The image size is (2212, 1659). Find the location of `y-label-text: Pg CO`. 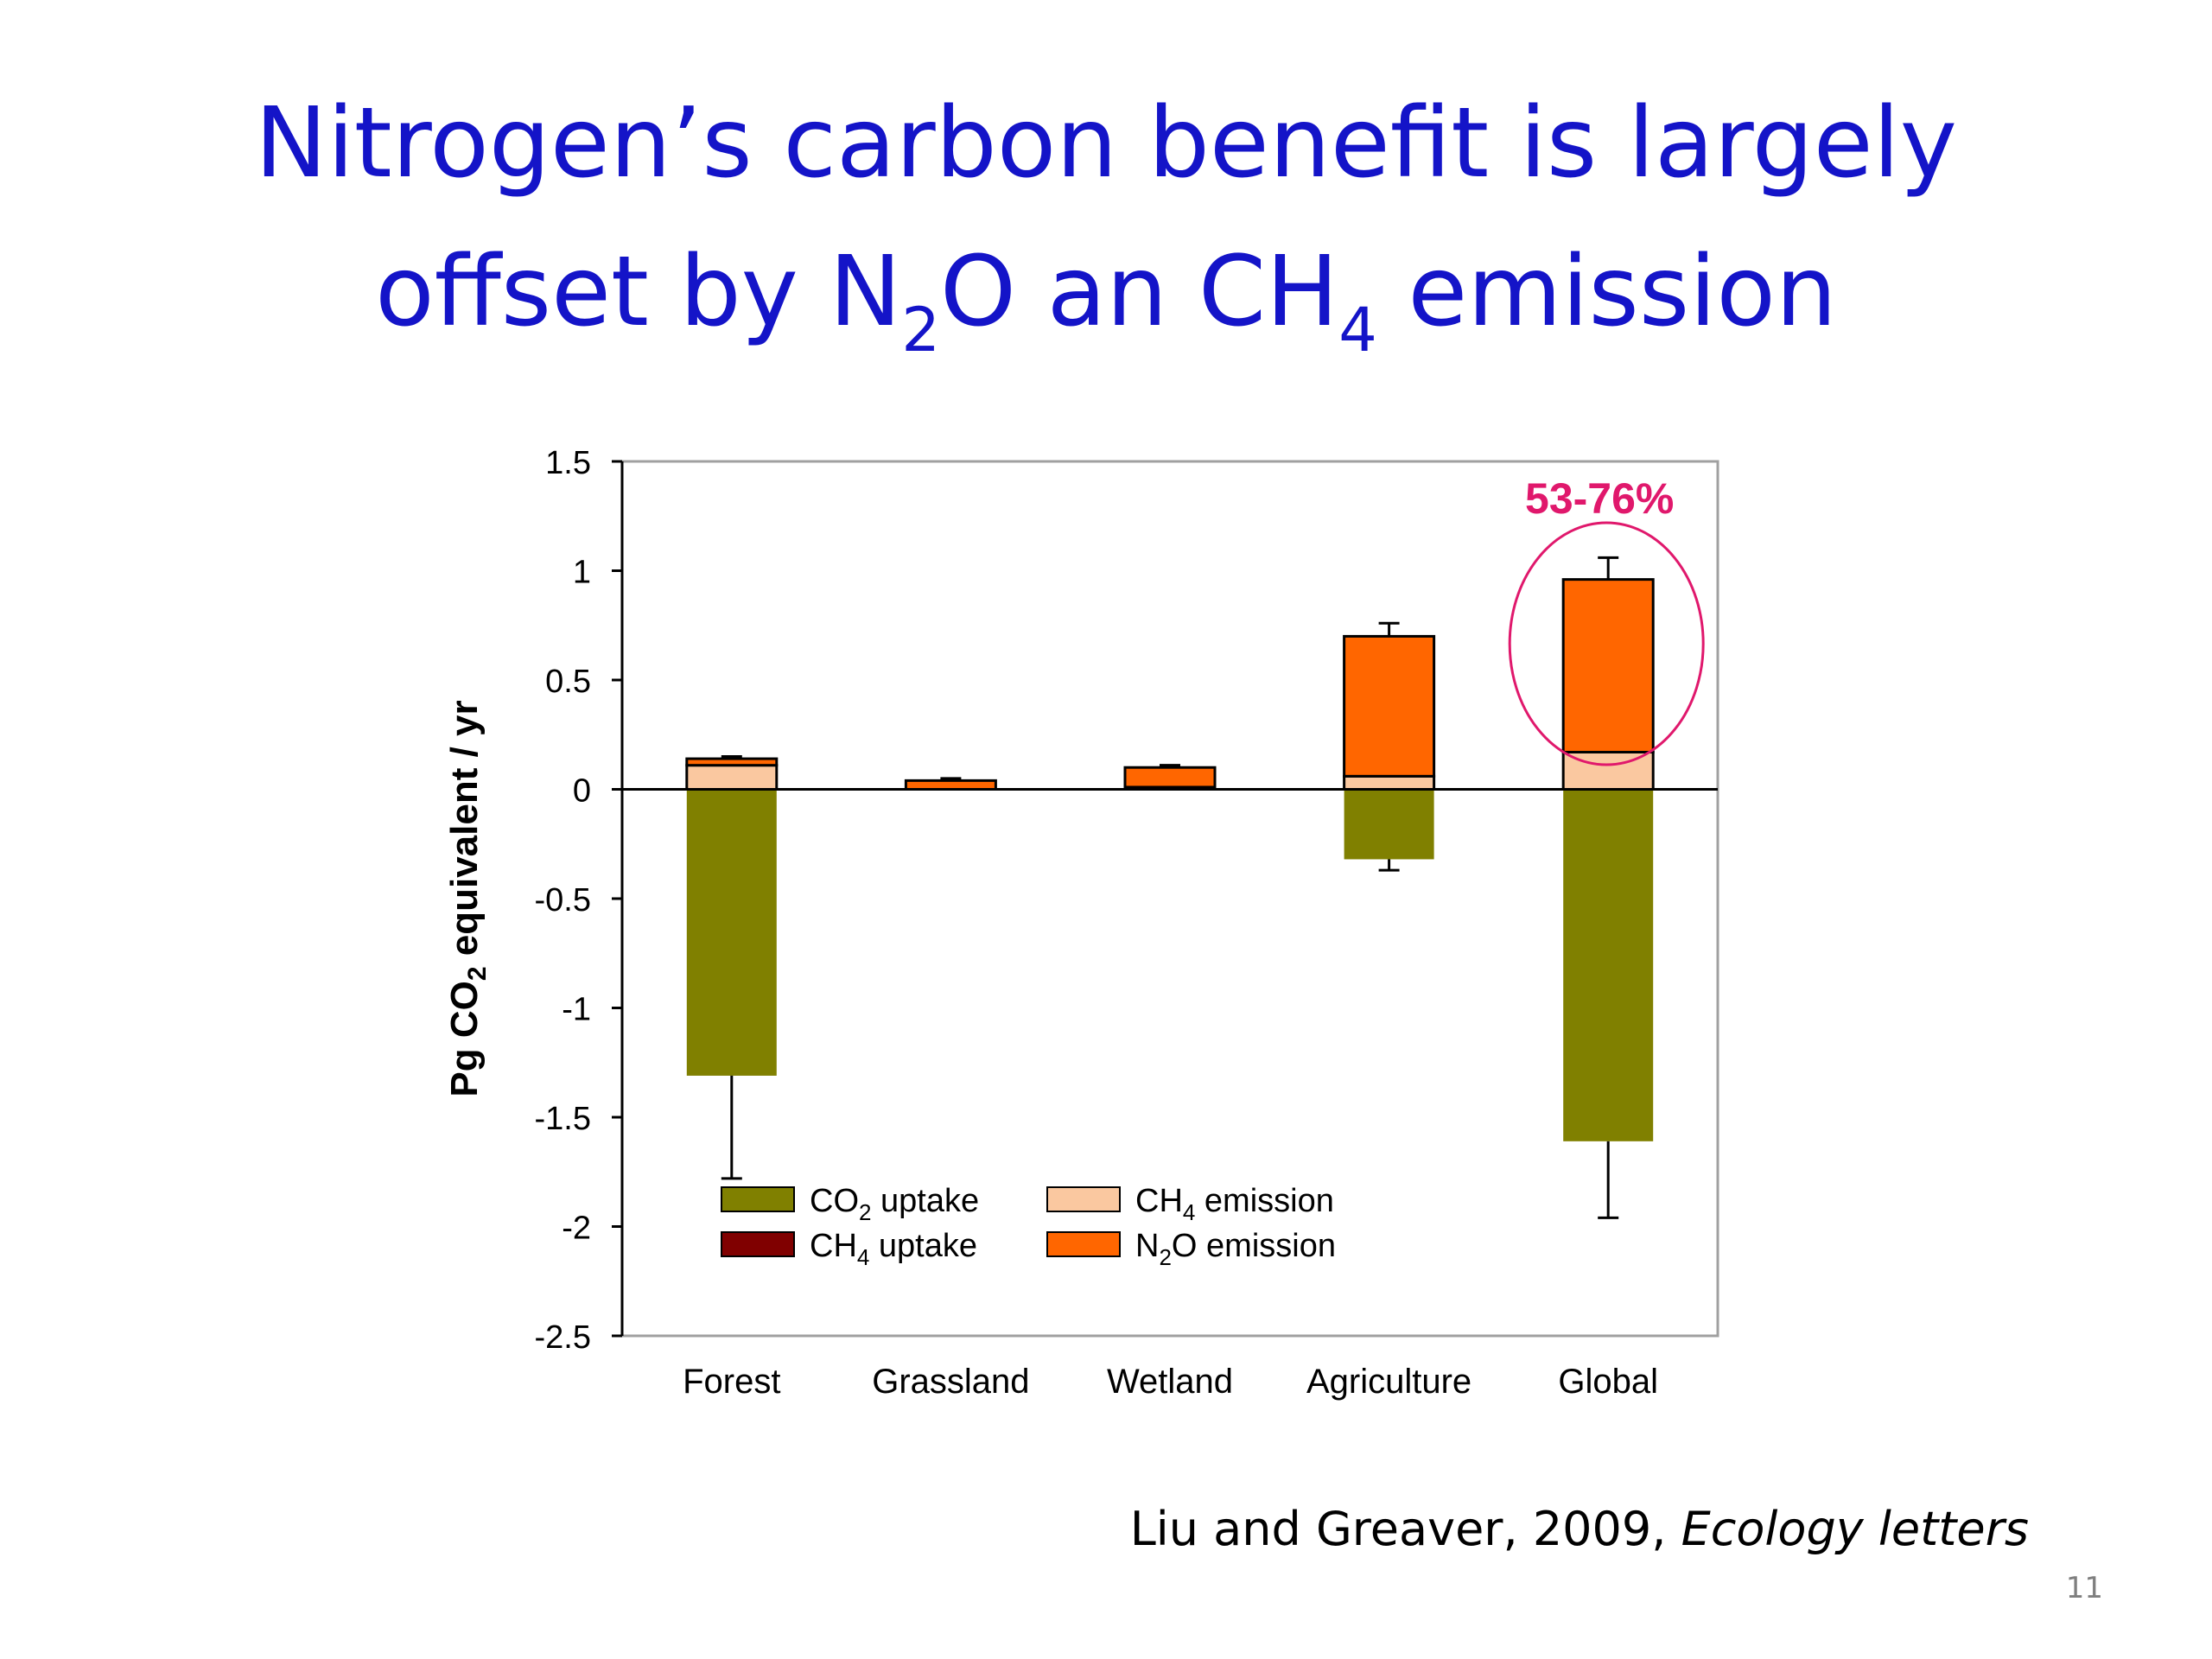

y-label-text: Pg CO is located at coordinates (464, 1038).